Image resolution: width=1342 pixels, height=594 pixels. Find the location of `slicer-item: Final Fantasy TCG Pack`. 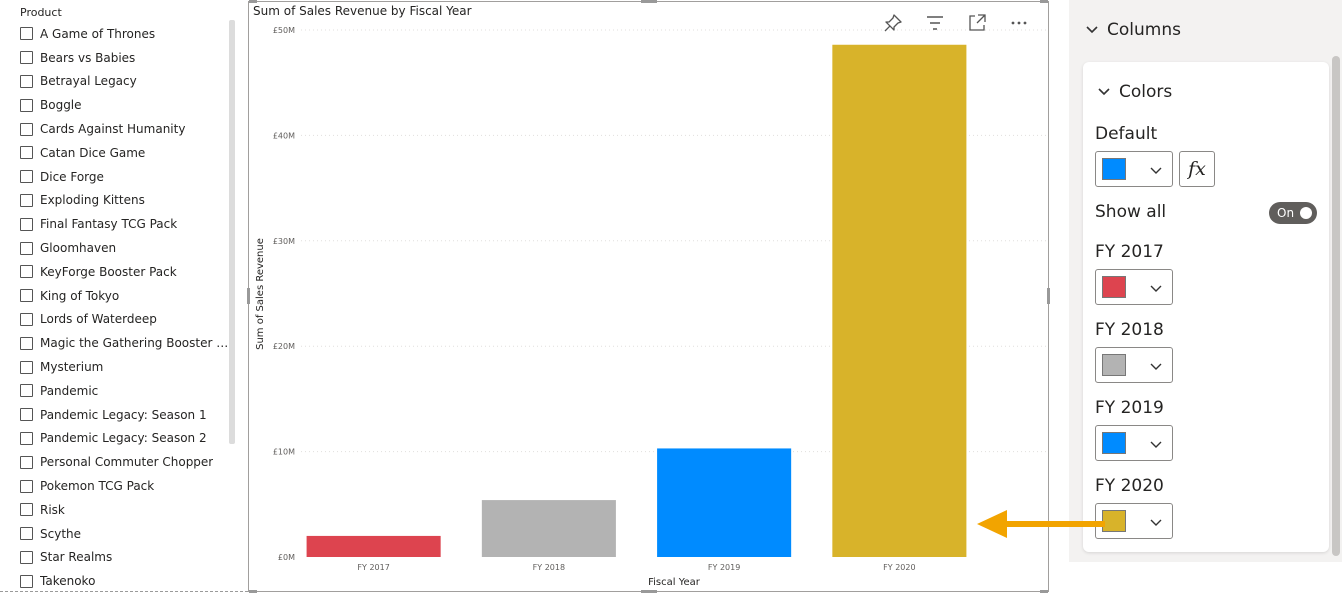

slicer-item: Final Fantasy TCG Pack is located at coordinates (127, 224).